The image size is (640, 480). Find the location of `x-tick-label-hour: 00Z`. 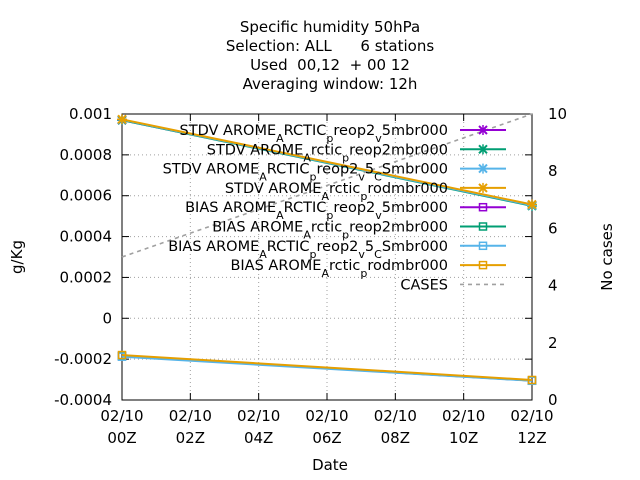

x-tick-label-hour: 00Z is located at coordinates (121, 438).